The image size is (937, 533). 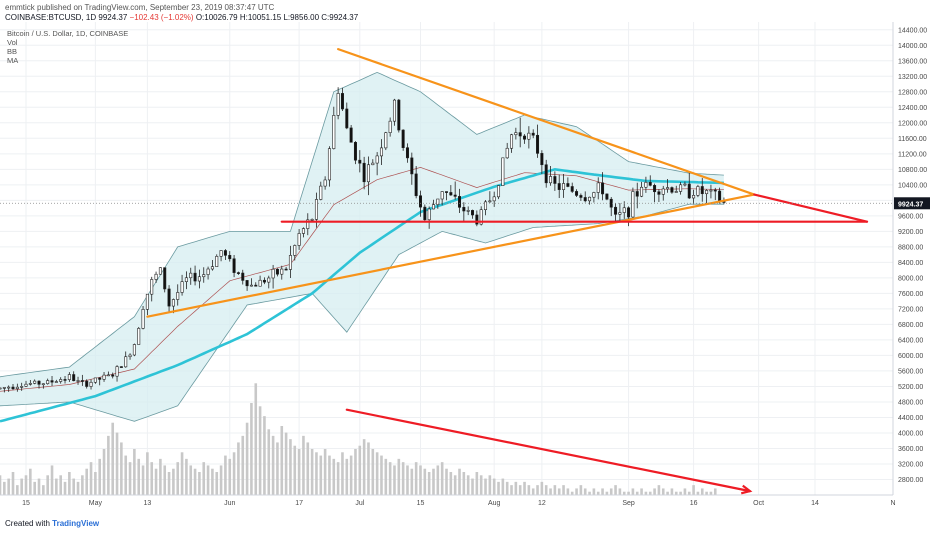 What do you see at coordinates (448, 500) in the screenshot?
I see `time-axis: 15 May 13 Jun 17 Jul 15 Aug 12 Sep 16 Oct 14 N` at bounding box center [448, 500].